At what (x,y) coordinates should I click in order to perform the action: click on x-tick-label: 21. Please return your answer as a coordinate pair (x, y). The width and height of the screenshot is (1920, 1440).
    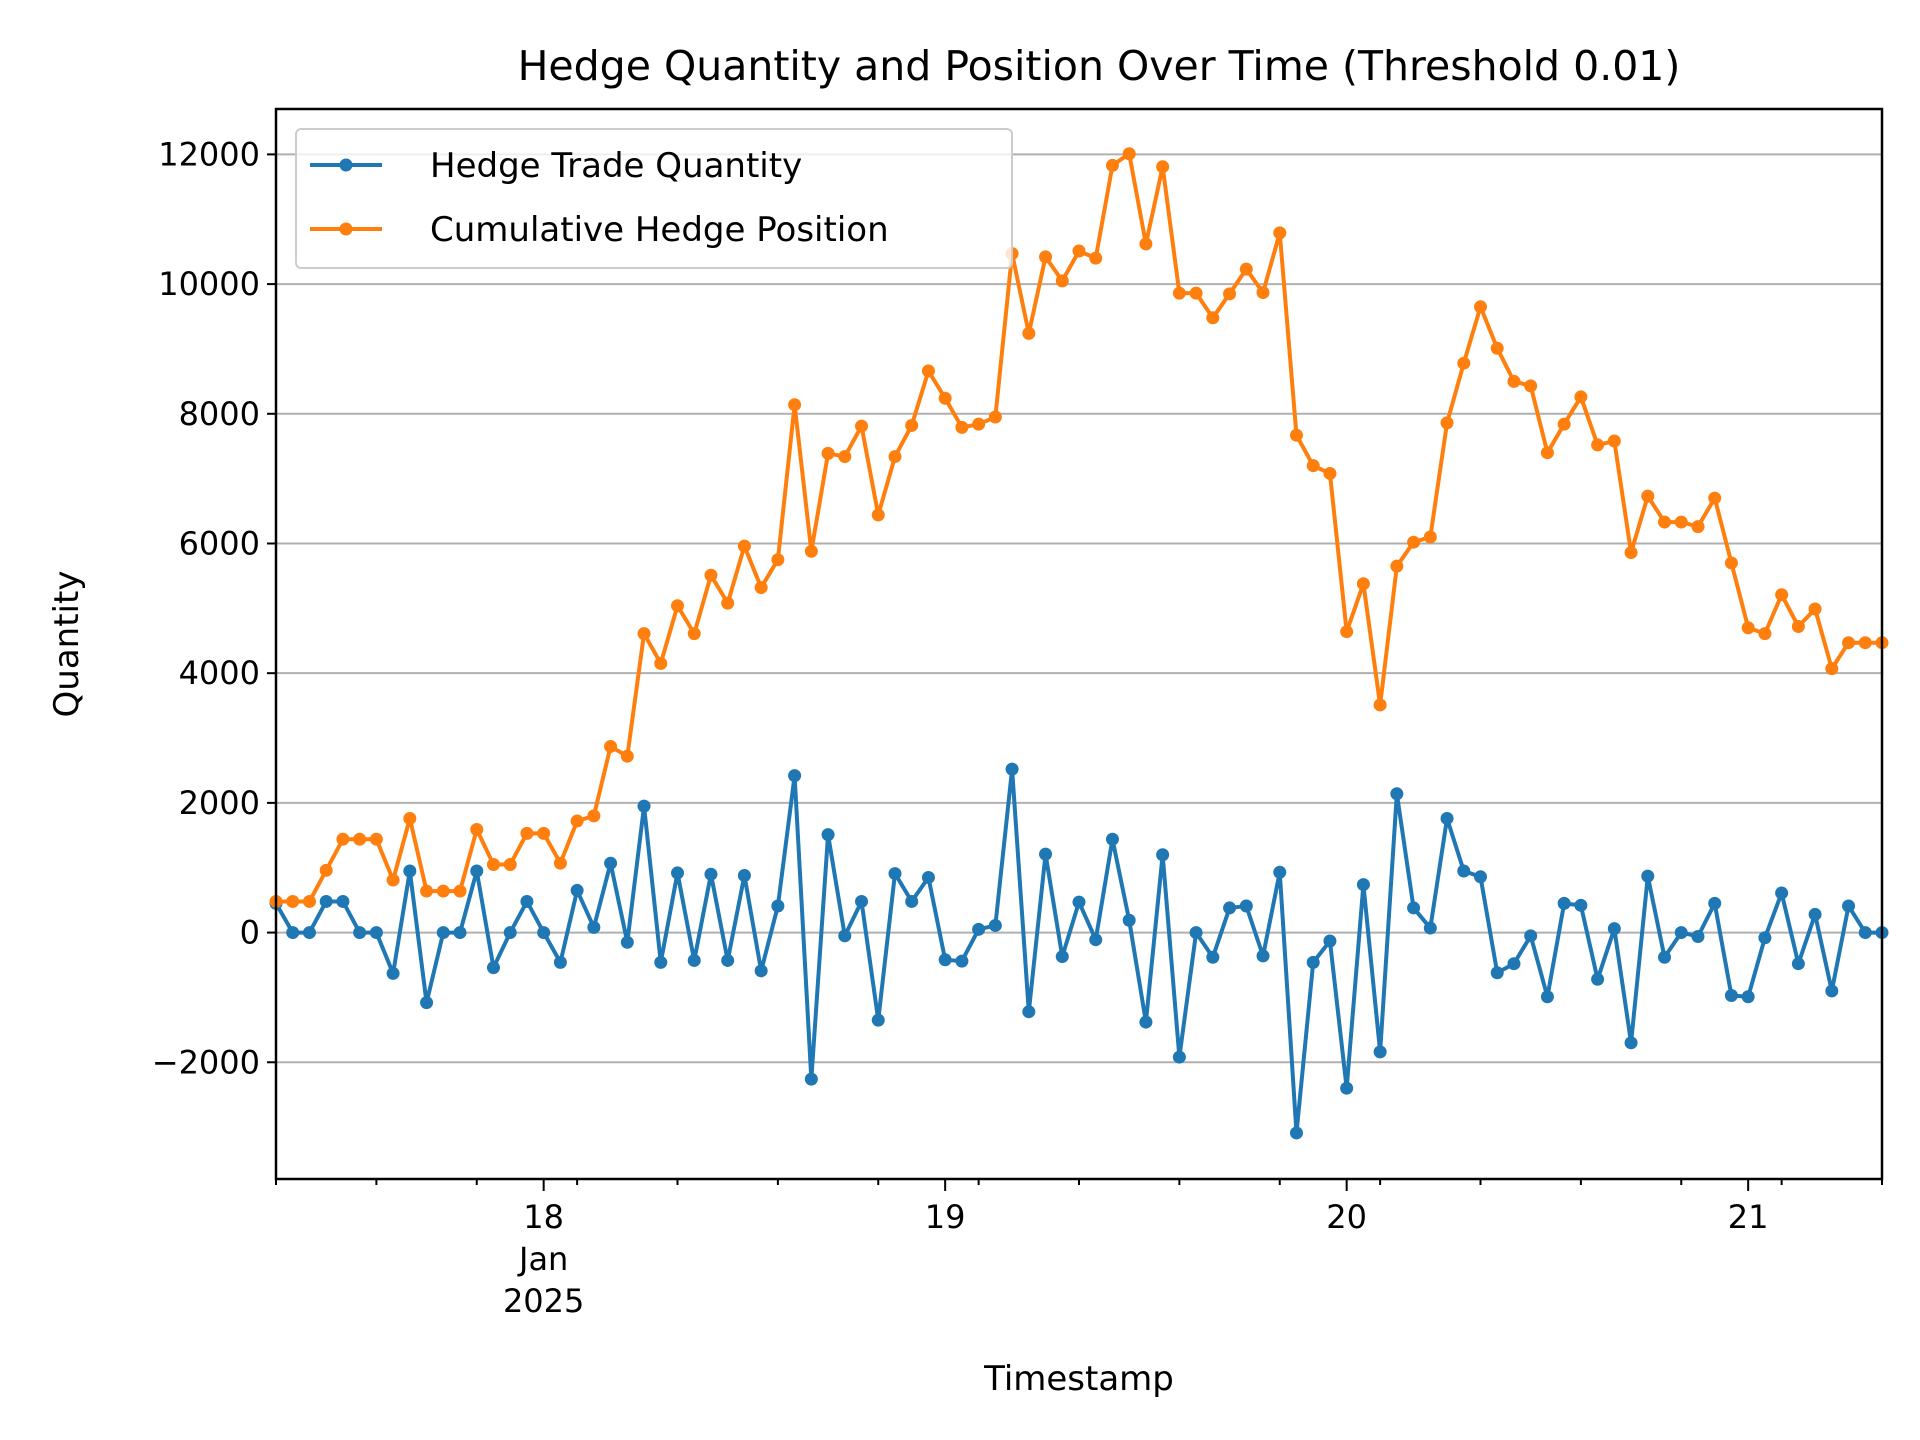
    Looking at the image, I should click on (1748, 1217).